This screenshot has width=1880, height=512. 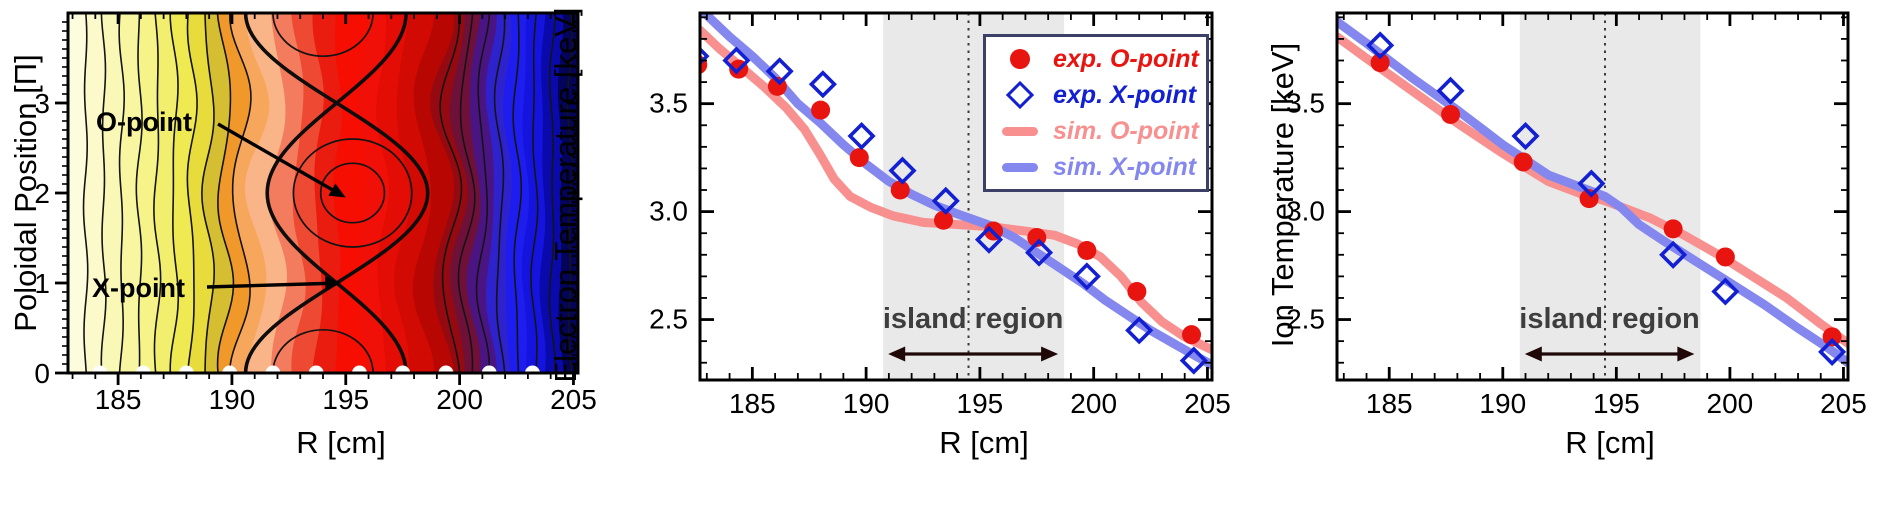 I want to click on legend-label: sim. O-point, so click(x=1126, y=130).